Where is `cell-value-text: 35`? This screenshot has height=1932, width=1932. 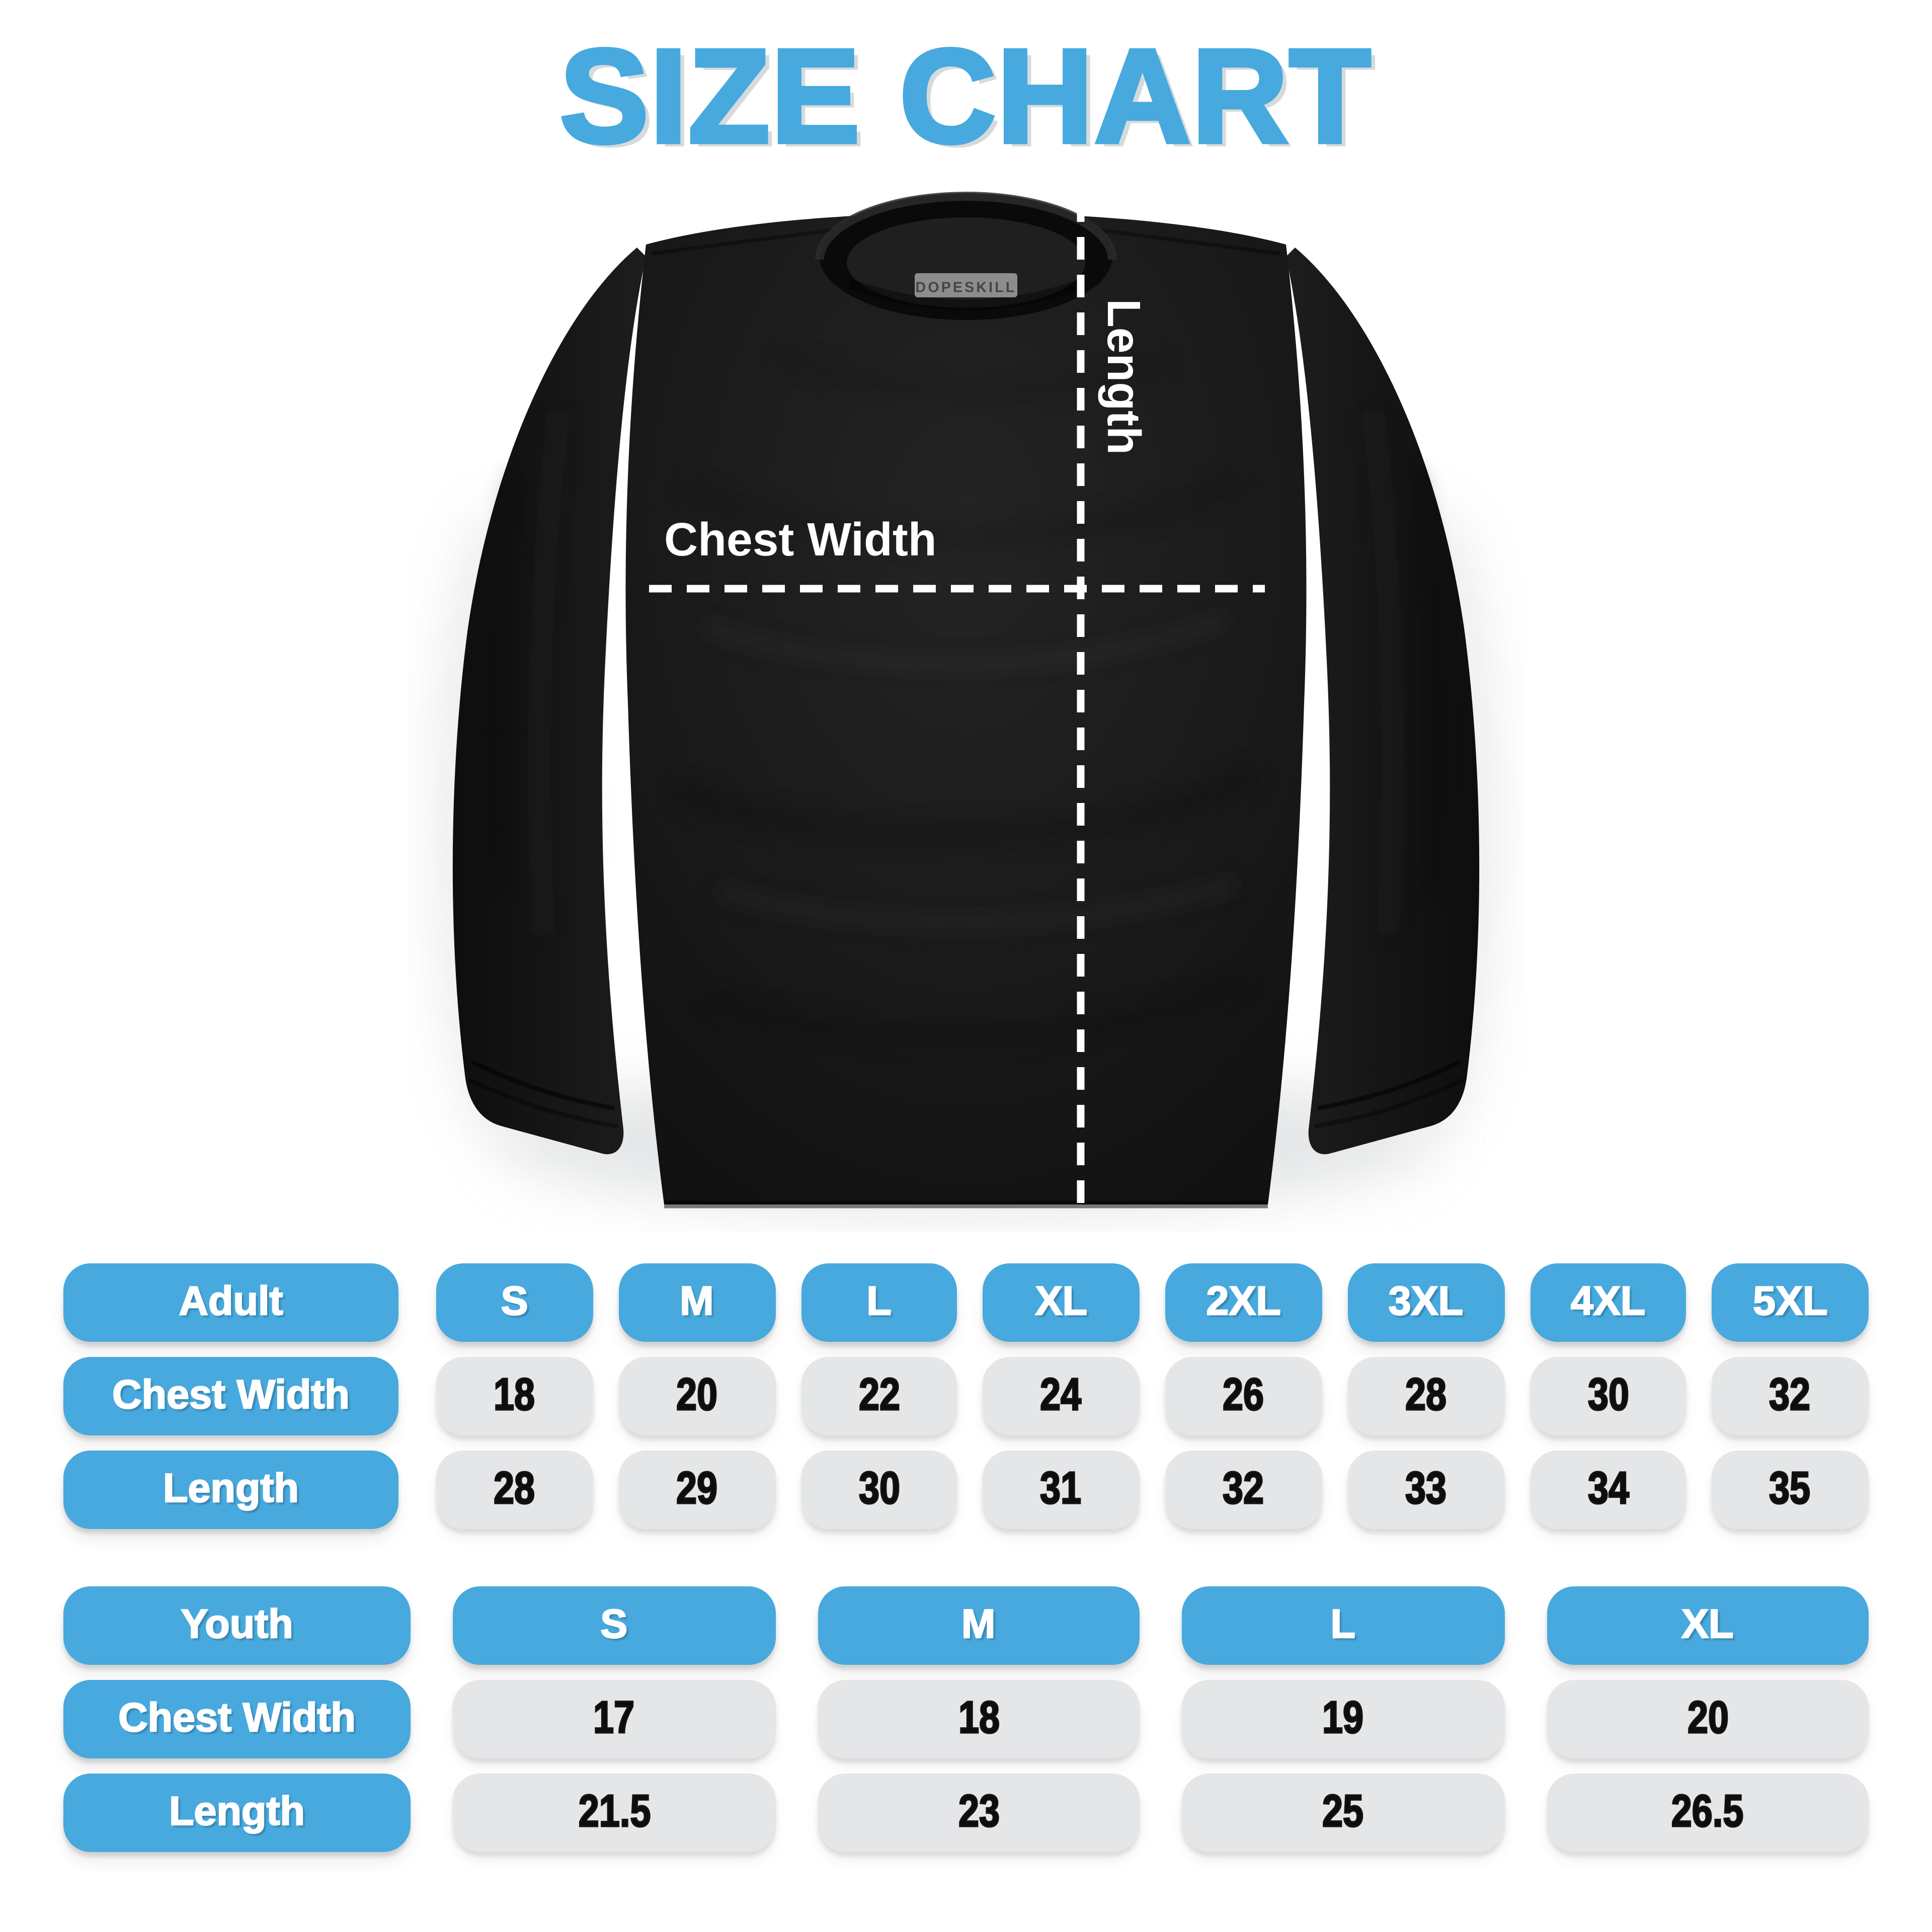
cell-value-text: 35 is located at coordinates (1791, 1488).